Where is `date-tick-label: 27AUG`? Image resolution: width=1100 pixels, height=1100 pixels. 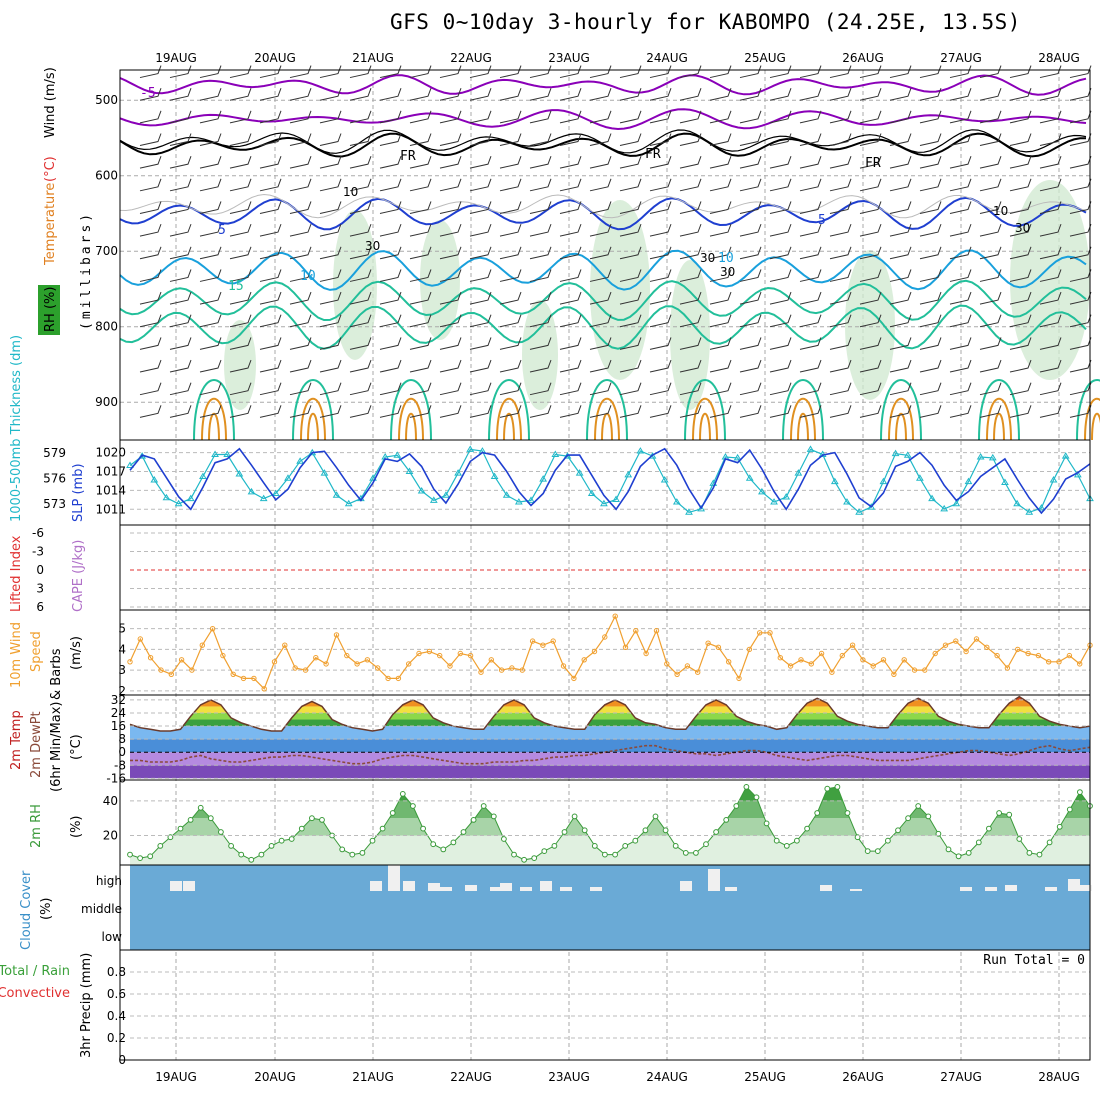
date-tick-label: 27AUG is located at coordinates (961, 1077).